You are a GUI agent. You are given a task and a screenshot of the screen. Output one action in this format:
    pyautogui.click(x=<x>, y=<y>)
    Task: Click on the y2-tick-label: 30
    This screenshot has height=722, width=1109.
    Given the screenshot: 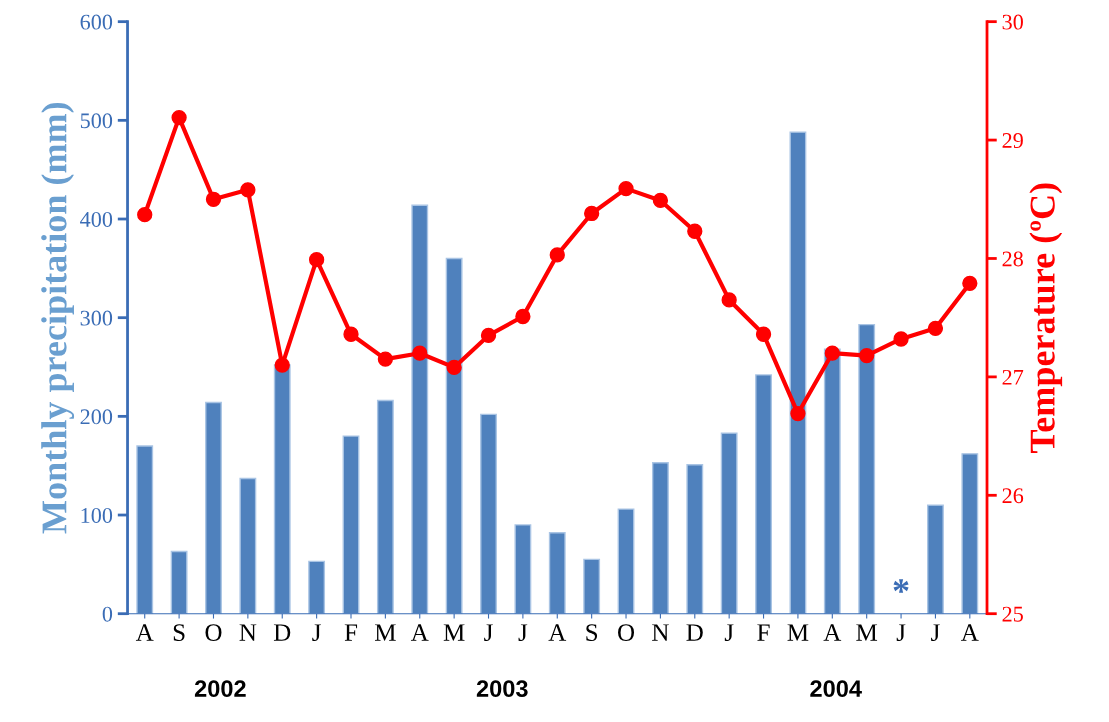 What is the action you would take?
    pyautogui.click(x=1012, y=22)
    